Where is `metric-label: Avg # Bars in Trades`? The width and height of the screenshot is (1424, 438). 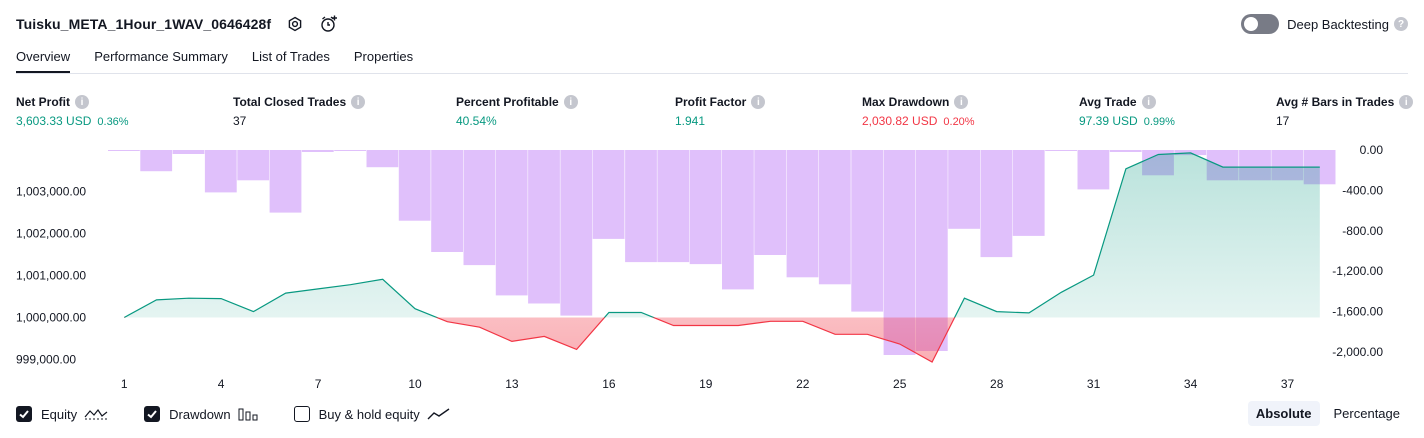
metric-label: Avg # Bars in Trades is located at coordinates (1335, 102).